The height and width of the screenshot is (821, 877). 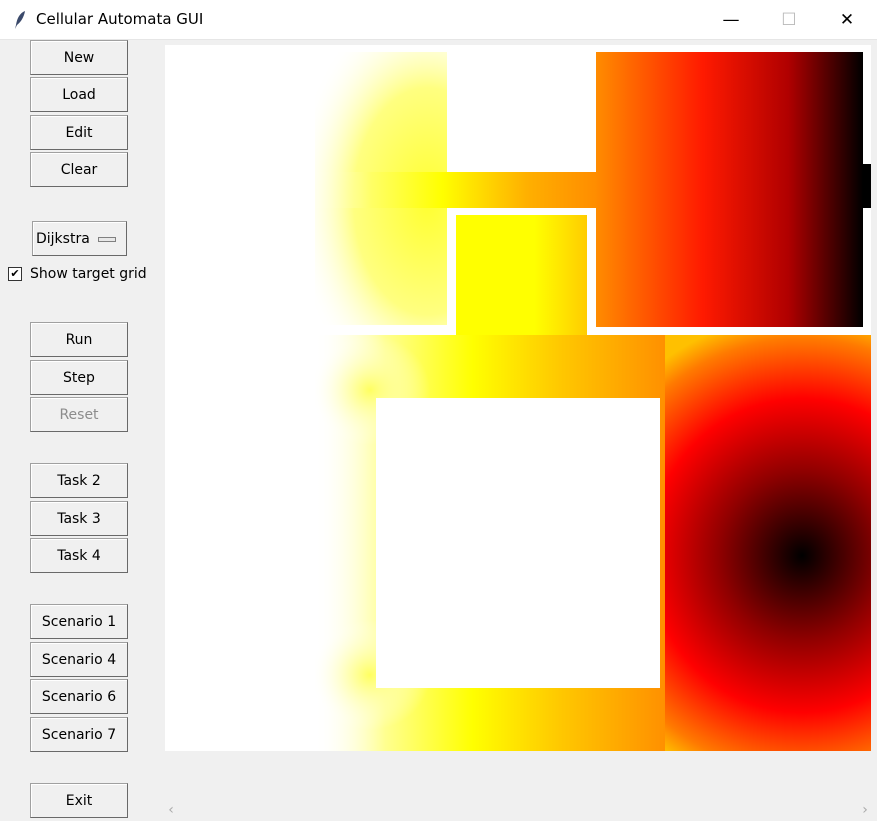 What do you see at coordinates (438, 20) in the screenshot?
I see `title-bar: Cellular Automata GUI — ☐ ✕` at bounding box center [438, 20].